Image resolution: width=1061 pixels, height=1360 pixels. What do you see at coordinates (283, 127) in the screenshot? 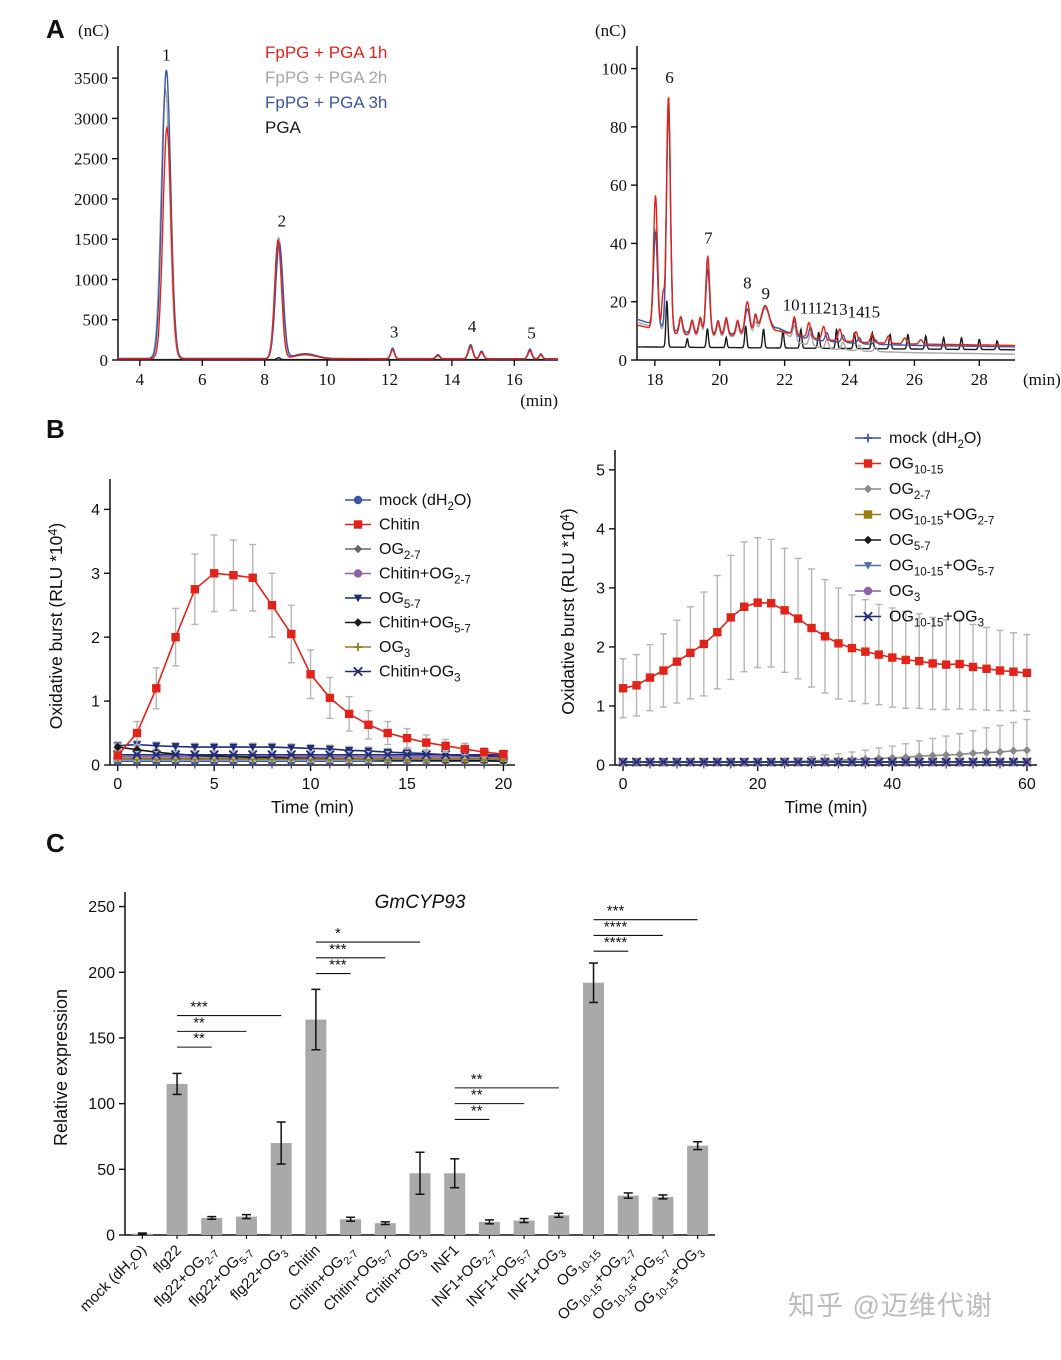
I see `svg-text: PGA` at bounding box center [283, 127].